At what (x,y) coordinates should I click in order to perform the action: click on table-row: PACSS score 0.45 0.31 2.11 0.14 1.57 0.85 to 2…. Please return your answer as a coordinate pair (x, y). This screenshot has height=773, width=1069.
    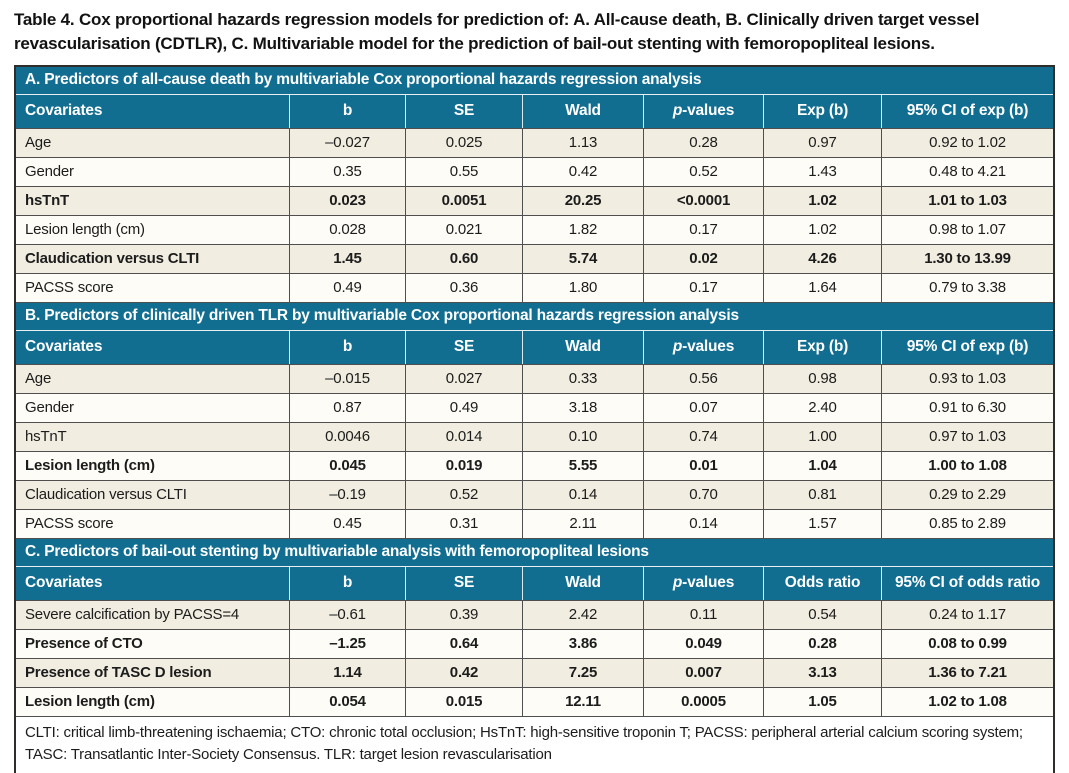
    Looking at the image, I should click on (534, 524).